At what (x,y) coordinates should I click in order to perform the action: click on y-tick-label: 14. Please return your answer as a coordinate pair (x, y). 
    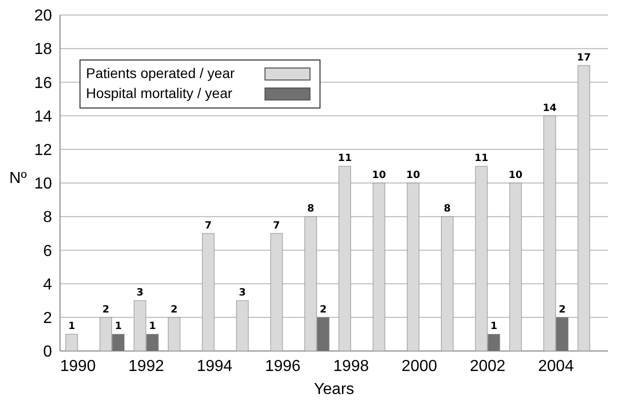
    Looking at the image, I should click on (43, 117).